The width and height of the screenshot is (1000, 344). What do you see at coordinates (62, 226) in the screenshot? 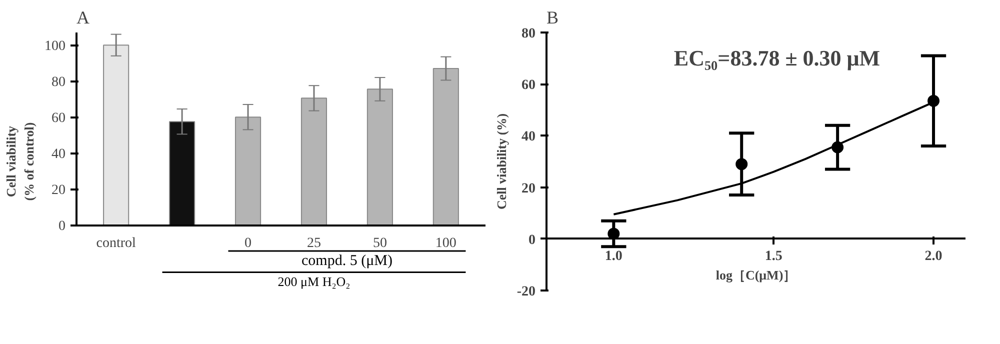
I see `y-tick-label: 0` at bounding box center [62, 226].